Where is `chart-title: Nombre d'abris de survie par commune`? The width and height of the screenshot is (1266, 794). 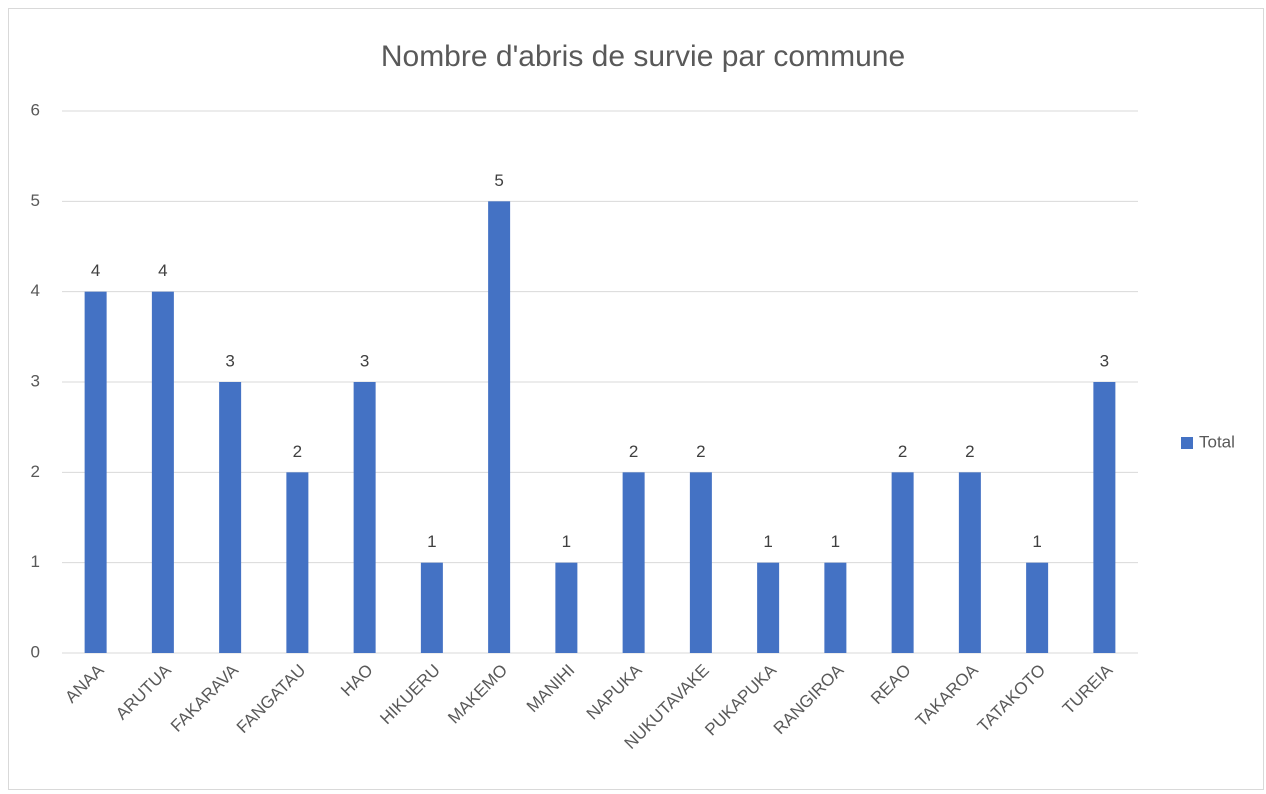
chart-title: Nombre d'abris de survie par commune is located at coordinates (643, 56).